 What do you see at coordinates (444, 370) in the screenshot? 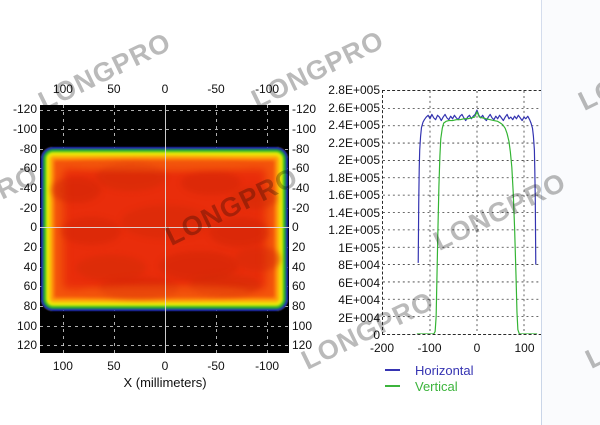
I see `legend-label-horizontal: Horizontal` at bounding box center [444, 370].